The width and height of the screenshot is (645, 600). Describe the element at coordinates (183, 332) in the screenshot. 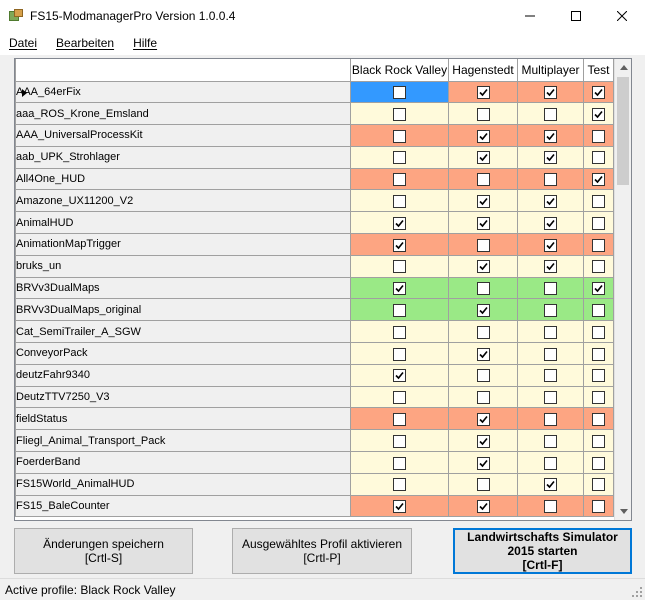

I see `mod-name: Cat_SemiTrailer_A_SGW` at that location.